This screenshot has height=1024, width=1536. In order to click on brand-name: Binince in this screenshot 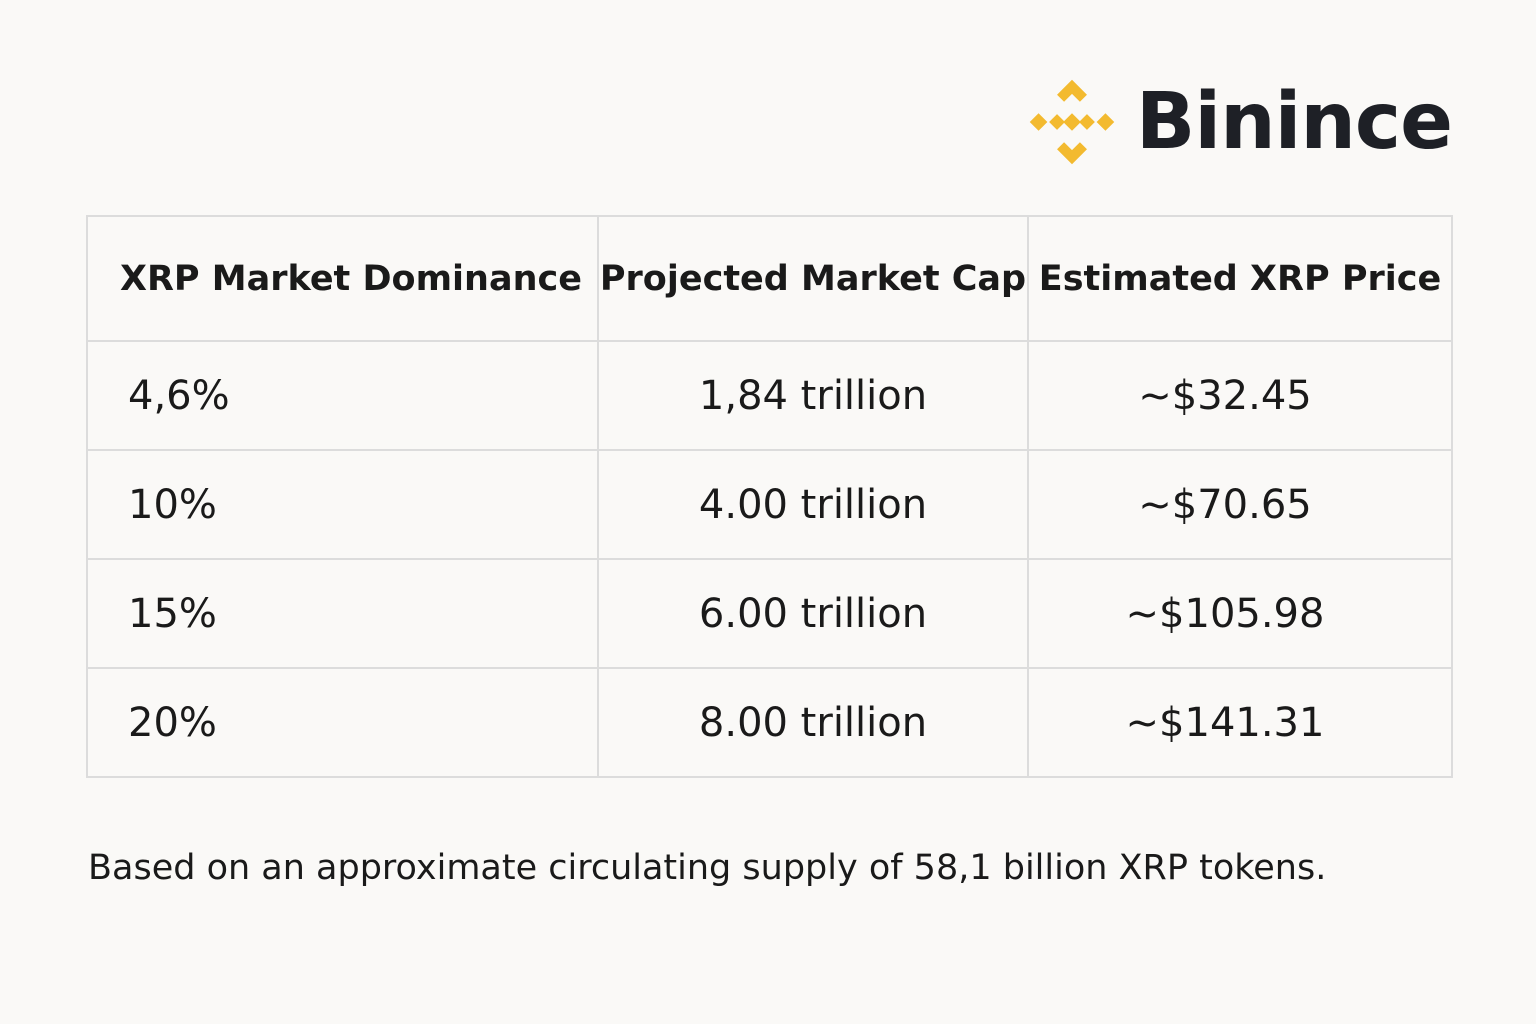, I will do `click(1294, 122)`.